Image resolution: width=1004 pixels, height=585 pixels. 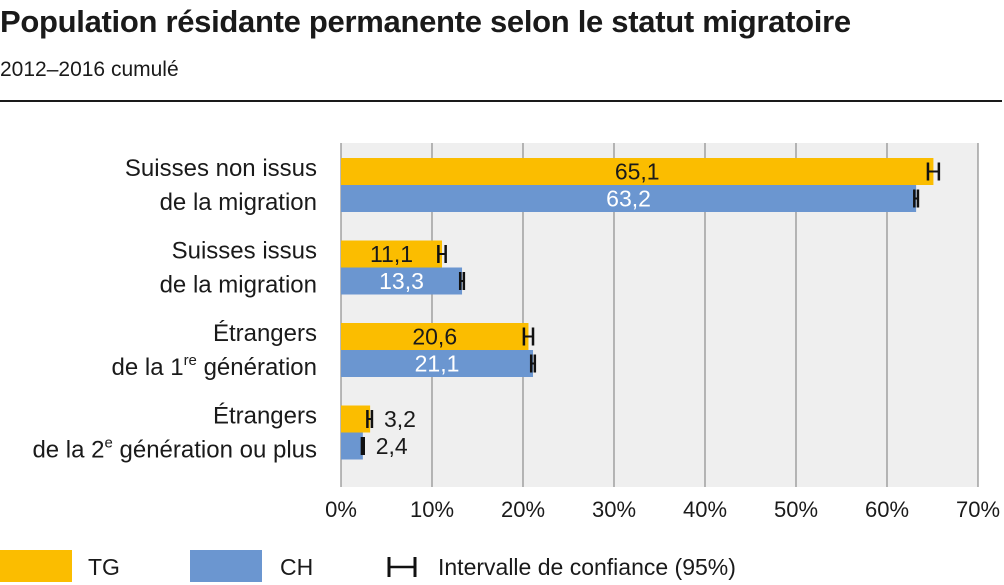 I want to click on data-label-ch: 63,2, so click(x=628, y=199).